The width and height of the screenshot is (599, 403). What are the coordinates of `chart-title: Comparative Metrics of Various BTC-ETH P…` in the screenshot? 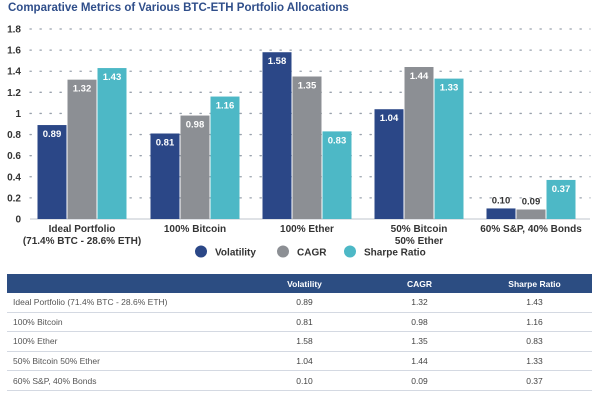 It's located at (178, 8).